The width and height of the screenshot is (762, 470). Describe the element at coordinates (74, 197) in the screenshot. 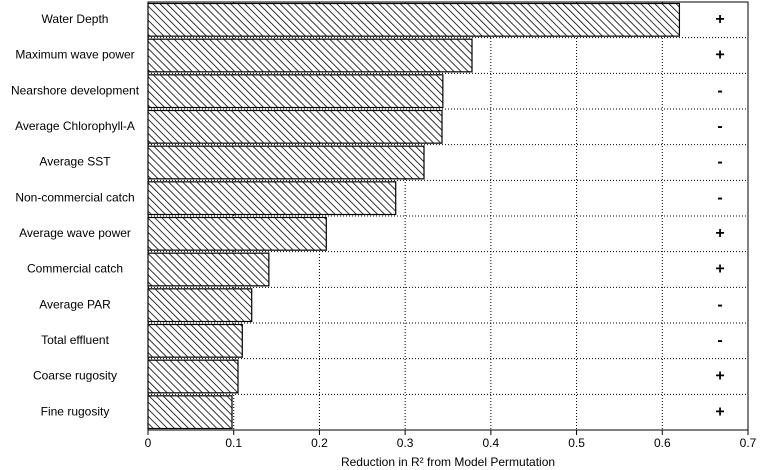

I see `y-tick-label: Non-commercial catch` at that location.